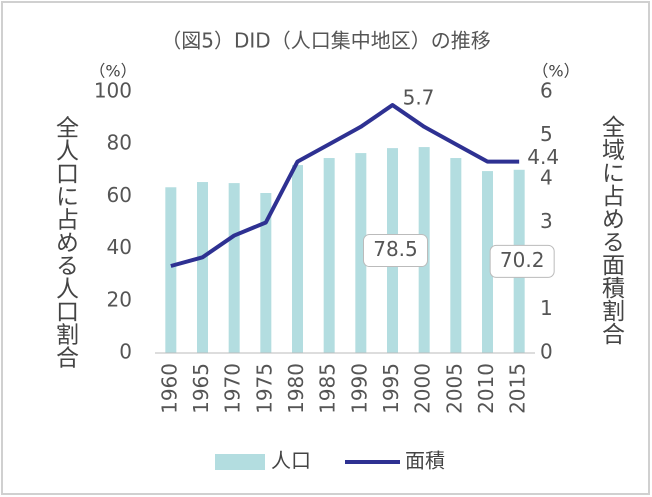  What do you see at coordinates (119, 195) in the screenshot?
I see `y-tick-label: 60` at bounding box center [119, 195].